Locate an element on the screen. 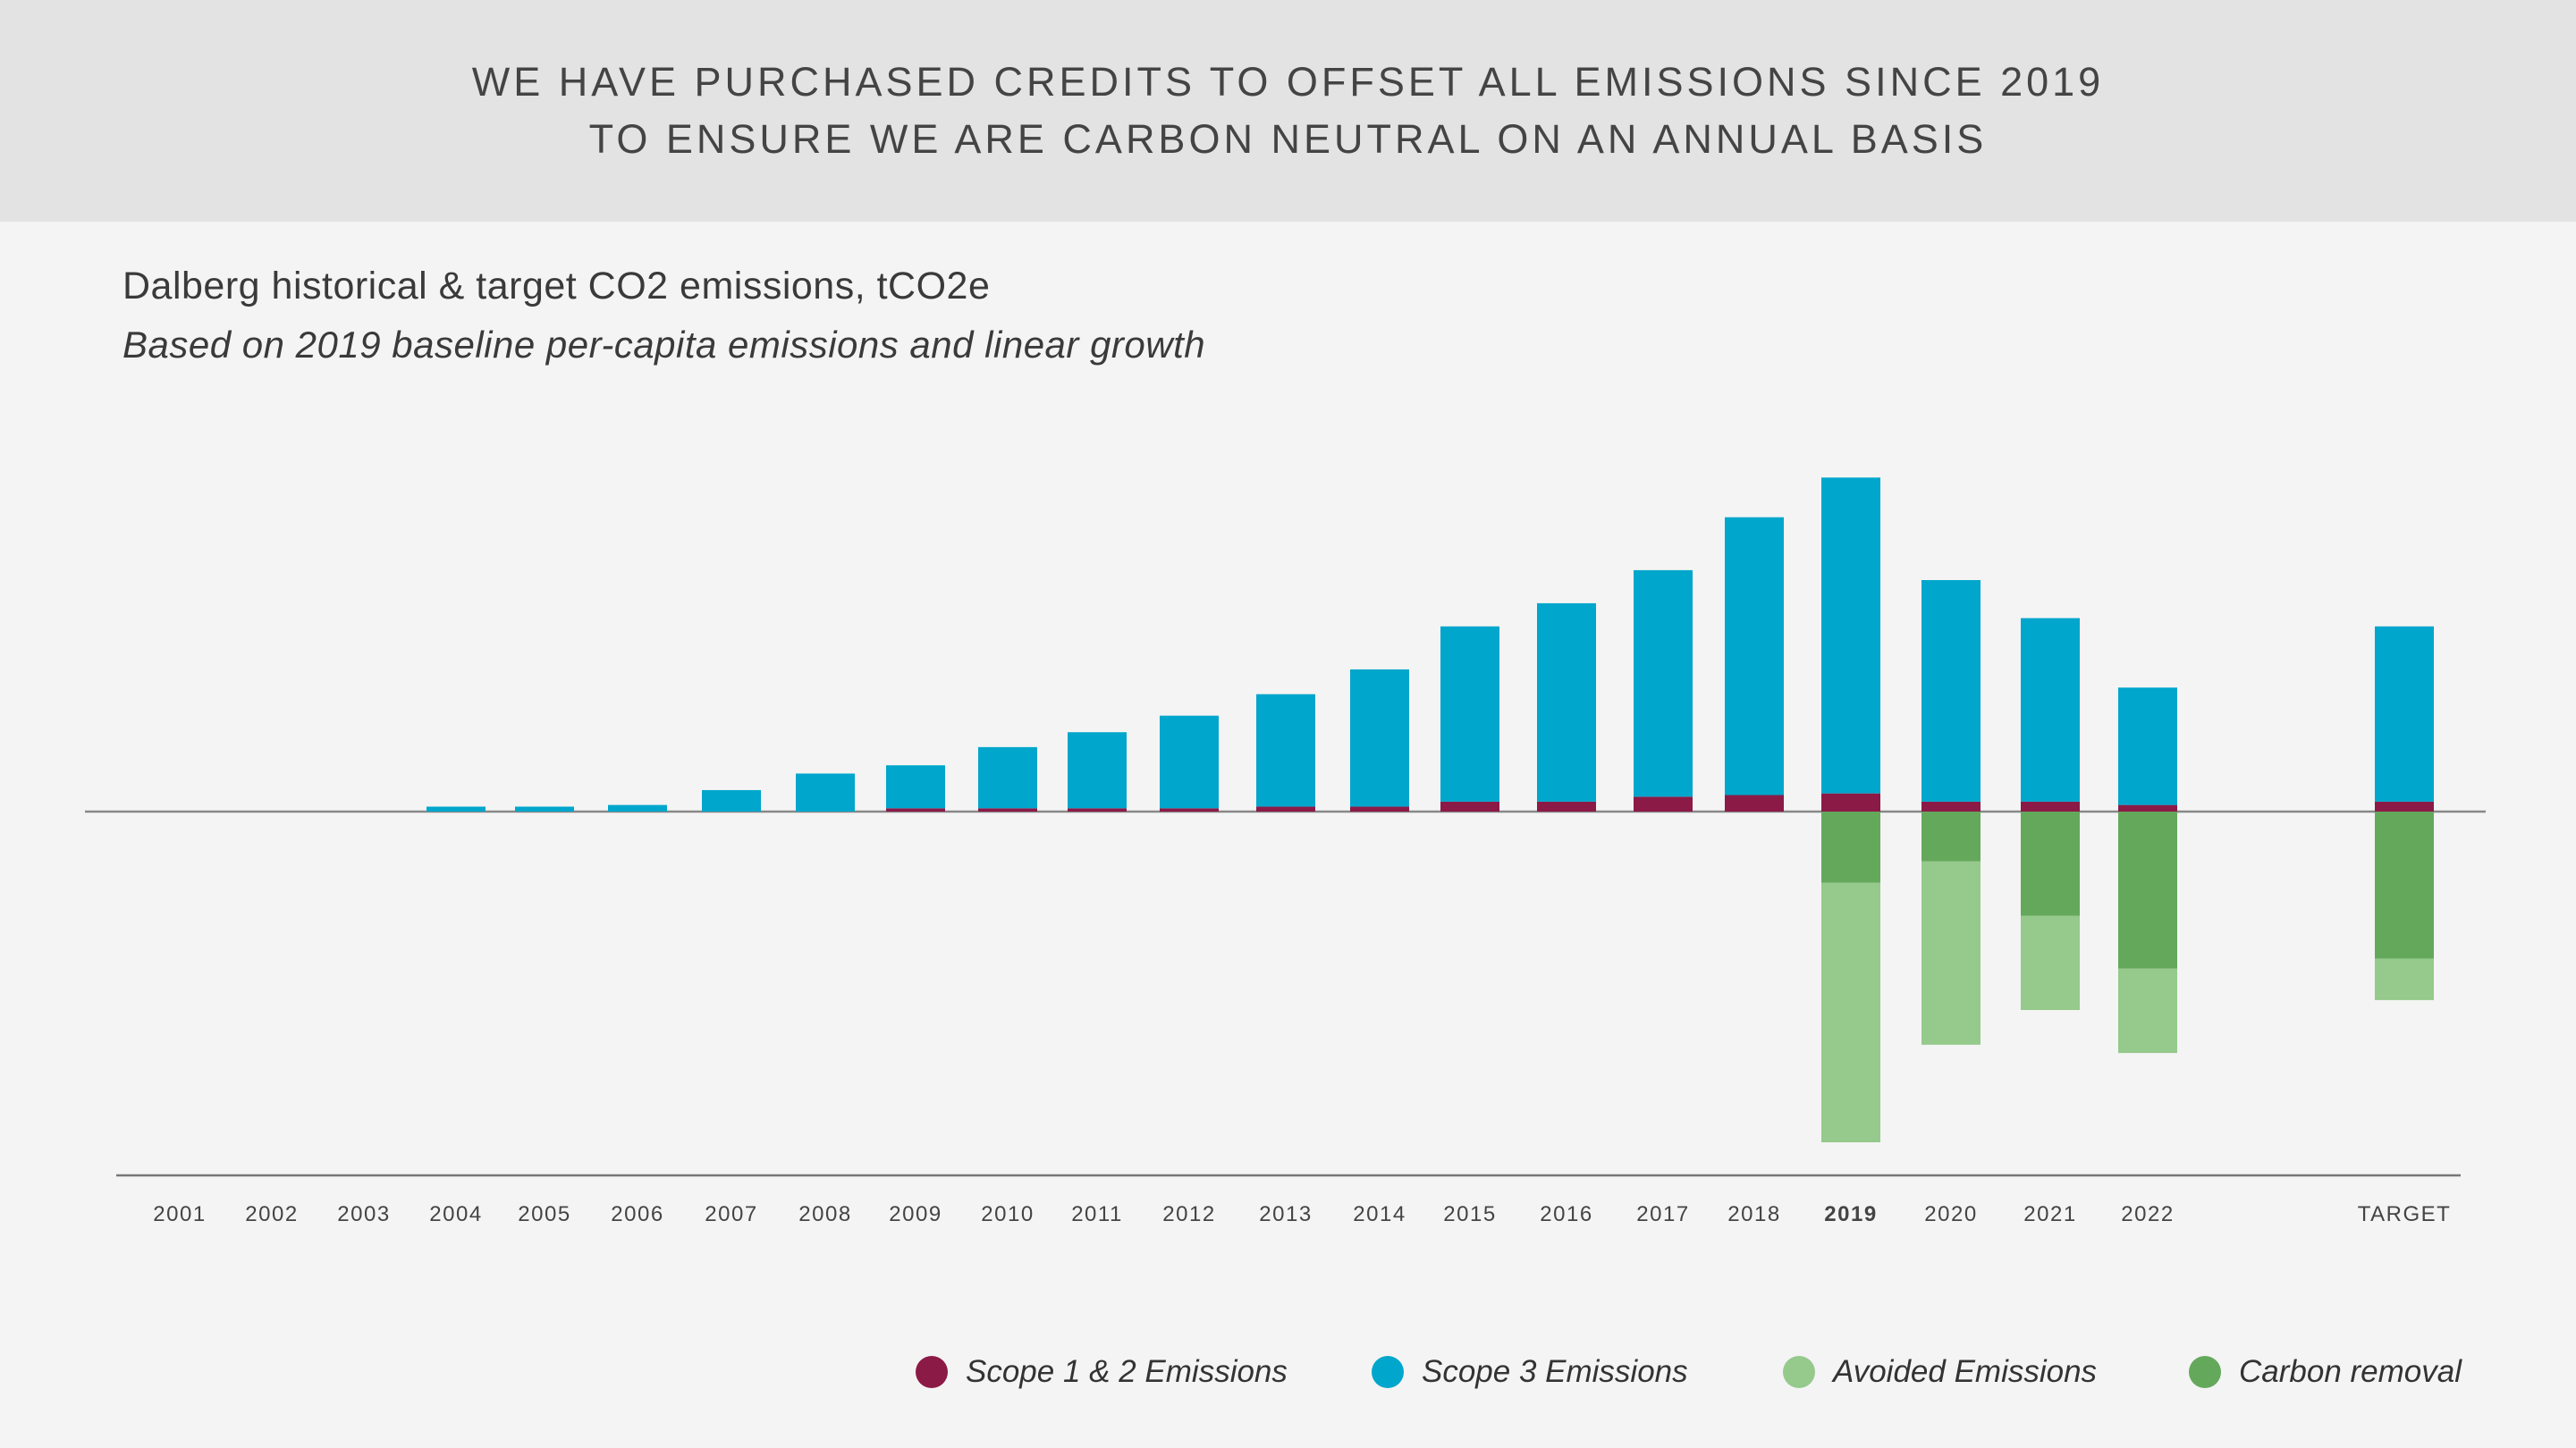  bar-avoided-emissions-2020 is located at coordinates (1951, 953).